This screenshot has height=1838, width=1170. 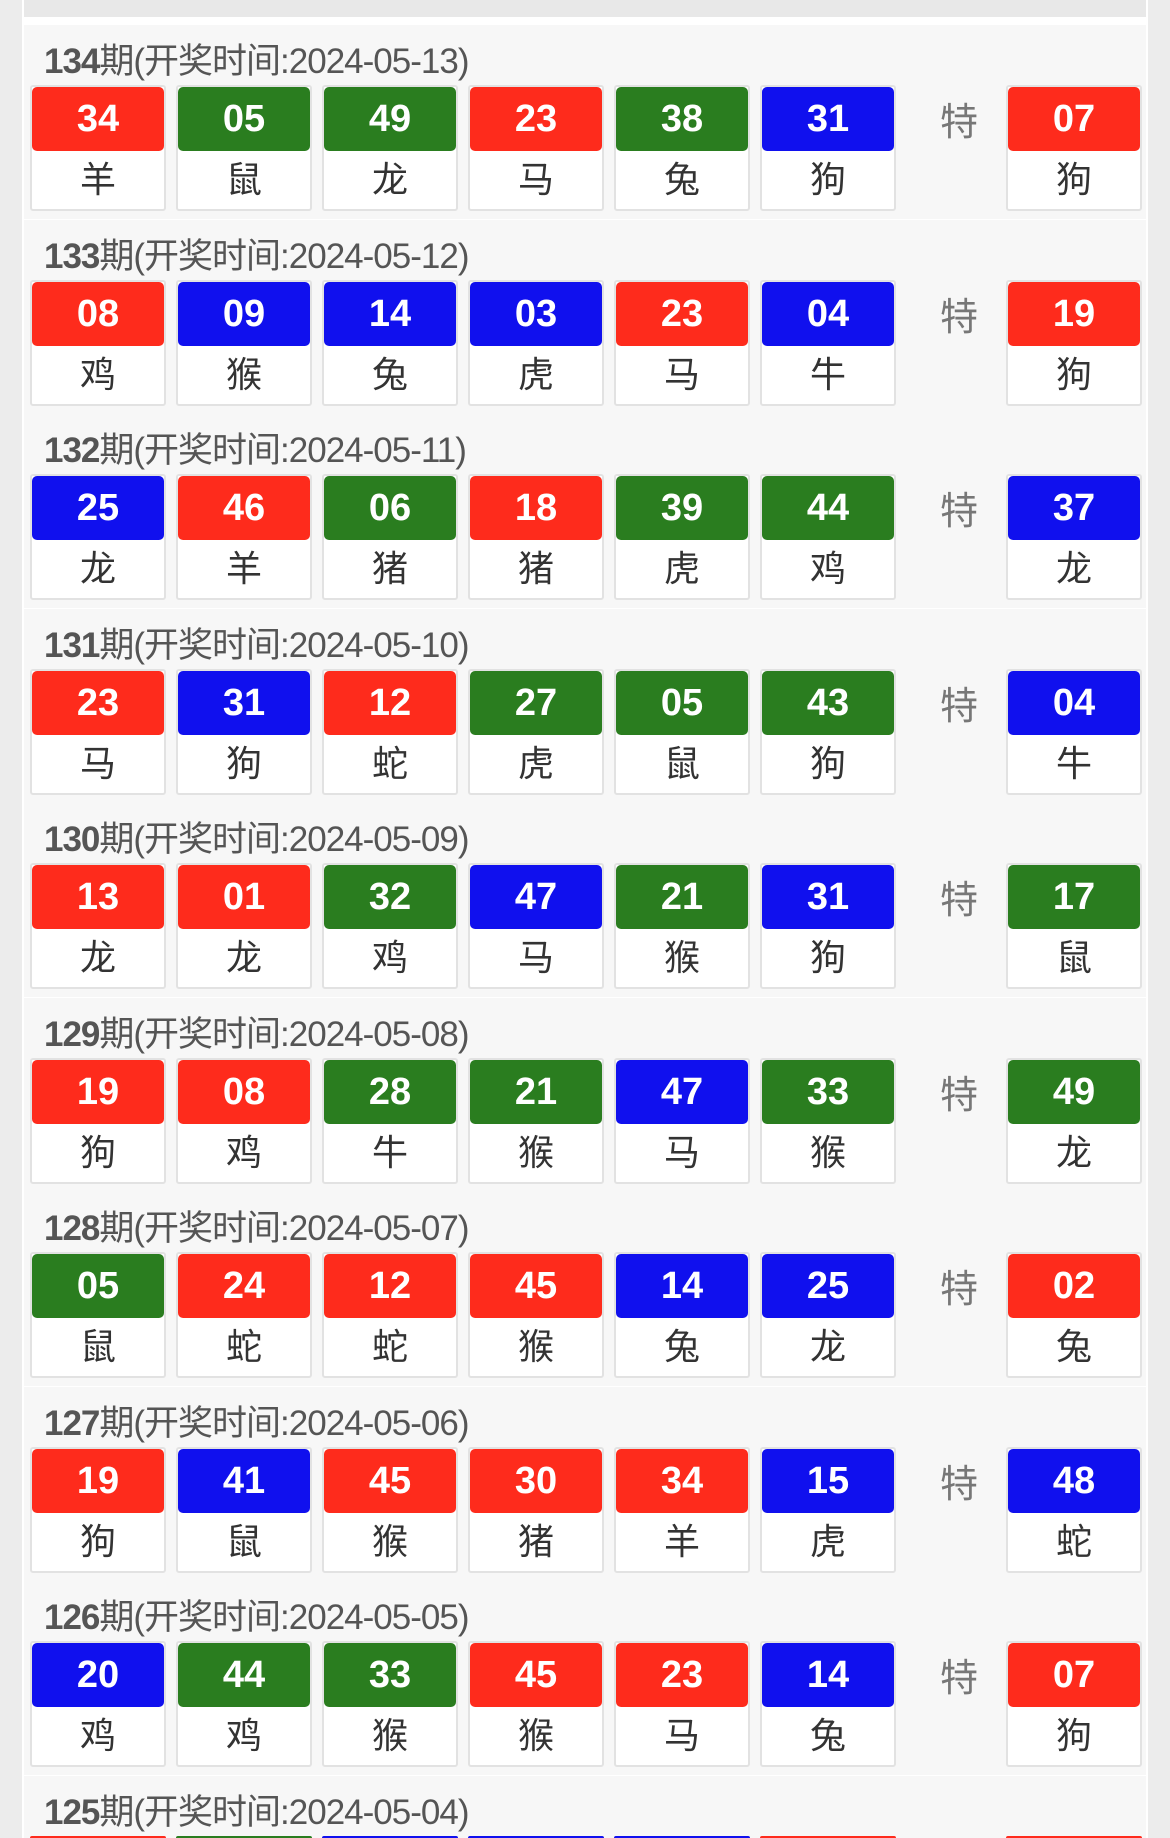 I want to click on ball-number: 24, so click(x=244, y=1286).